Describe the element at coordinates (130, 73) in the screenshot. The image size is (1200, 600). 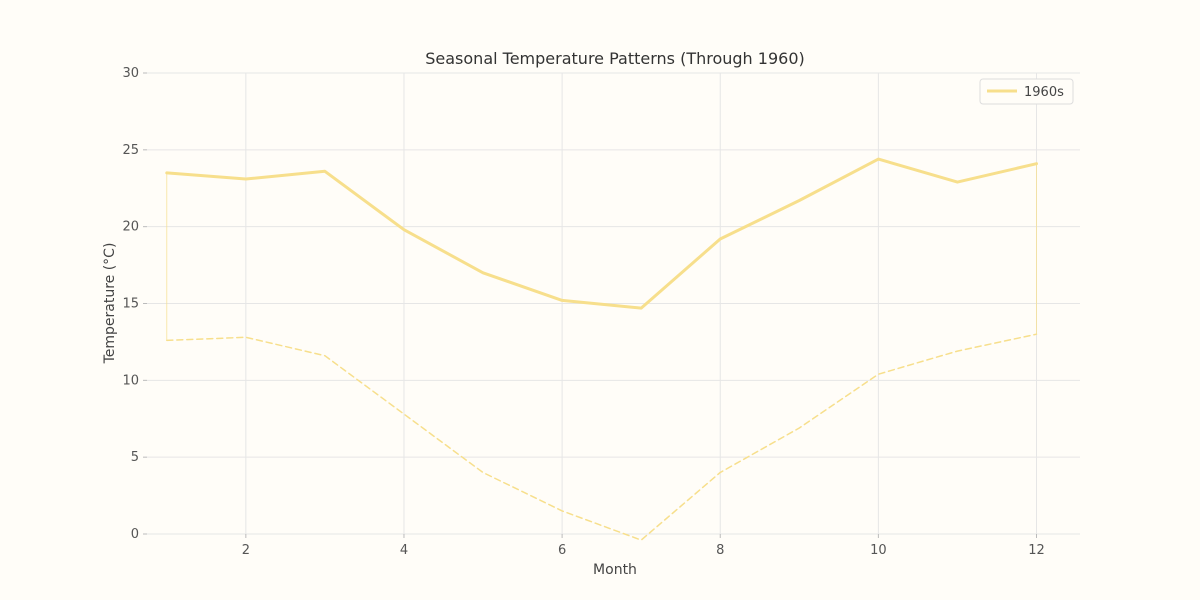
I see `y-tick-label: 30` at that location.